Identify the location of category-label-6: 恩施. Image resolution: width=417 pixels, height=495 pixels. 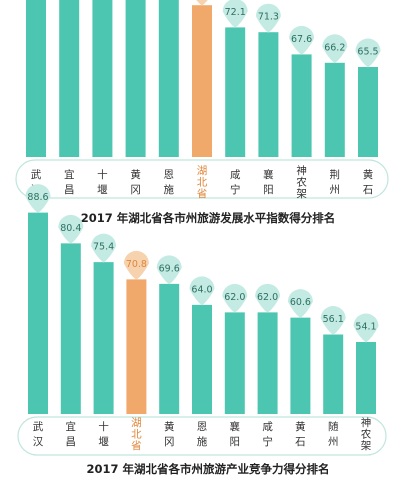
(202, 434).